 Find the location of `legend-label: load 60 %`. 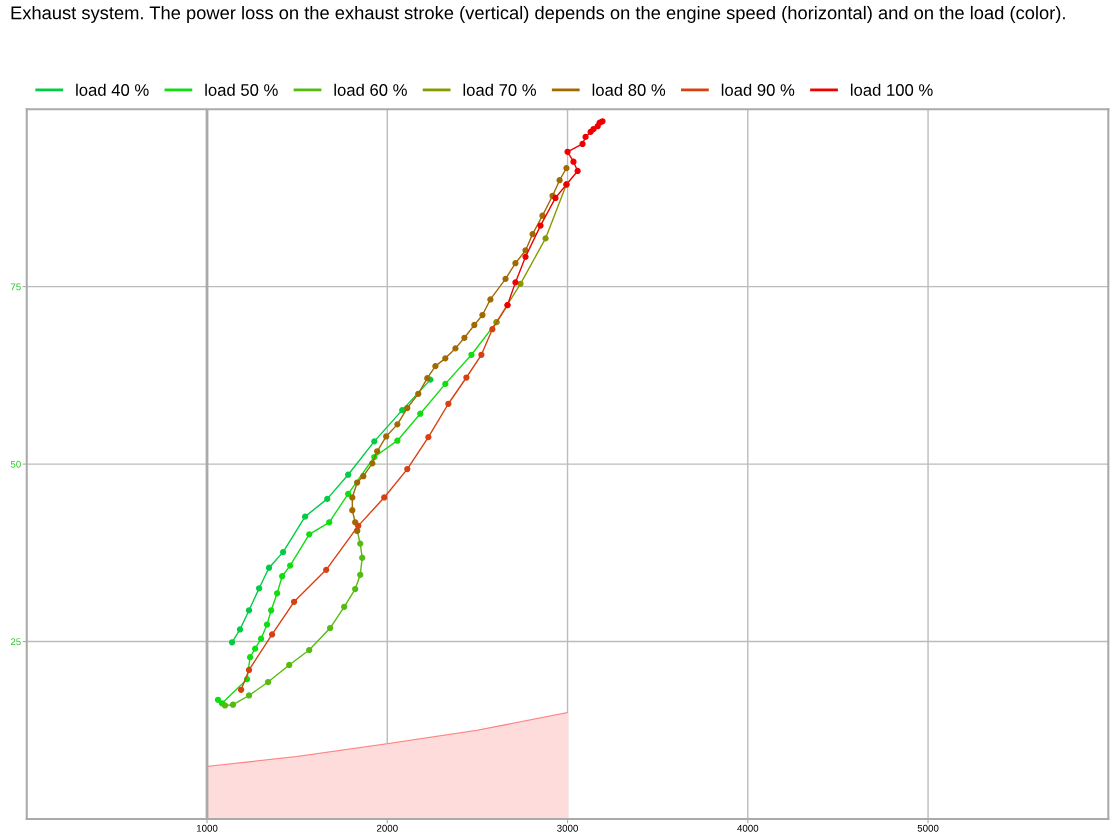

legend-label: load 60 % is located at coordinates (370, 89).